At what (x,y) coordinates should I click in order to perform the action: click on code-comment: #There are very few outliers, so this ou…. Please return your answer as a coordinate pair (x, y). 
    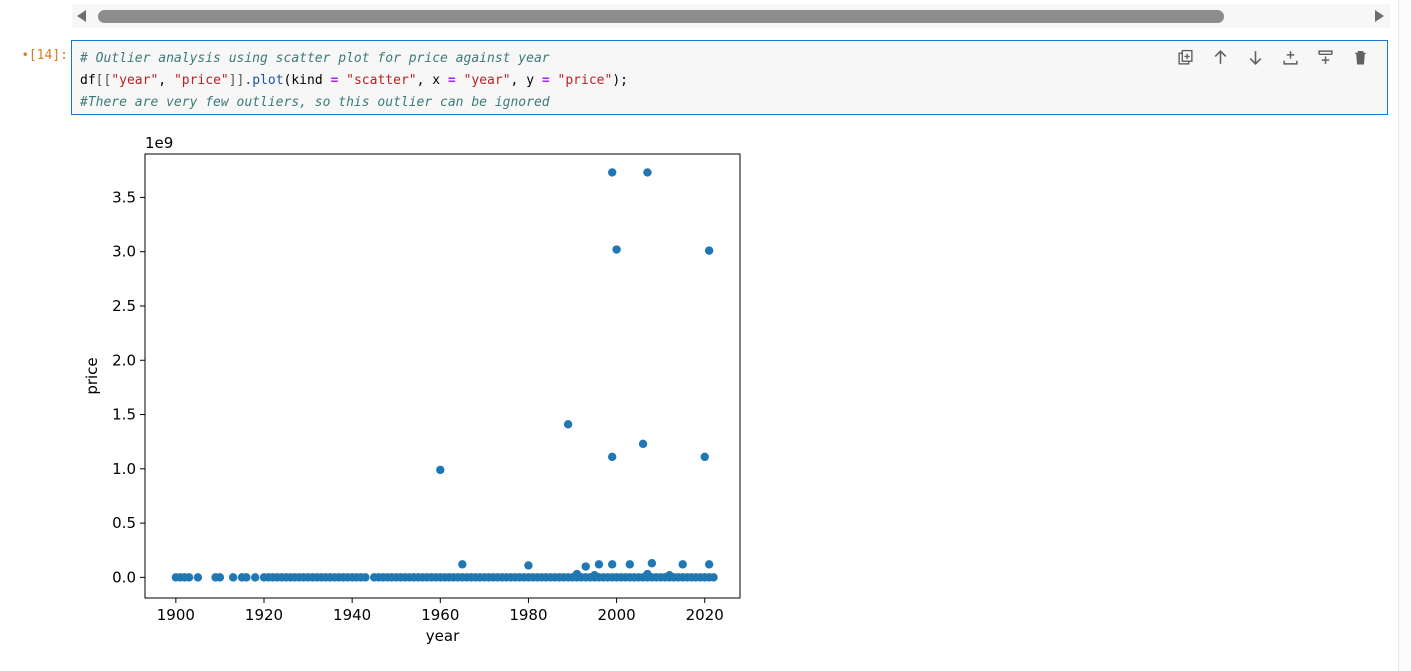
    Looking at the image, I should click on (315, 102).